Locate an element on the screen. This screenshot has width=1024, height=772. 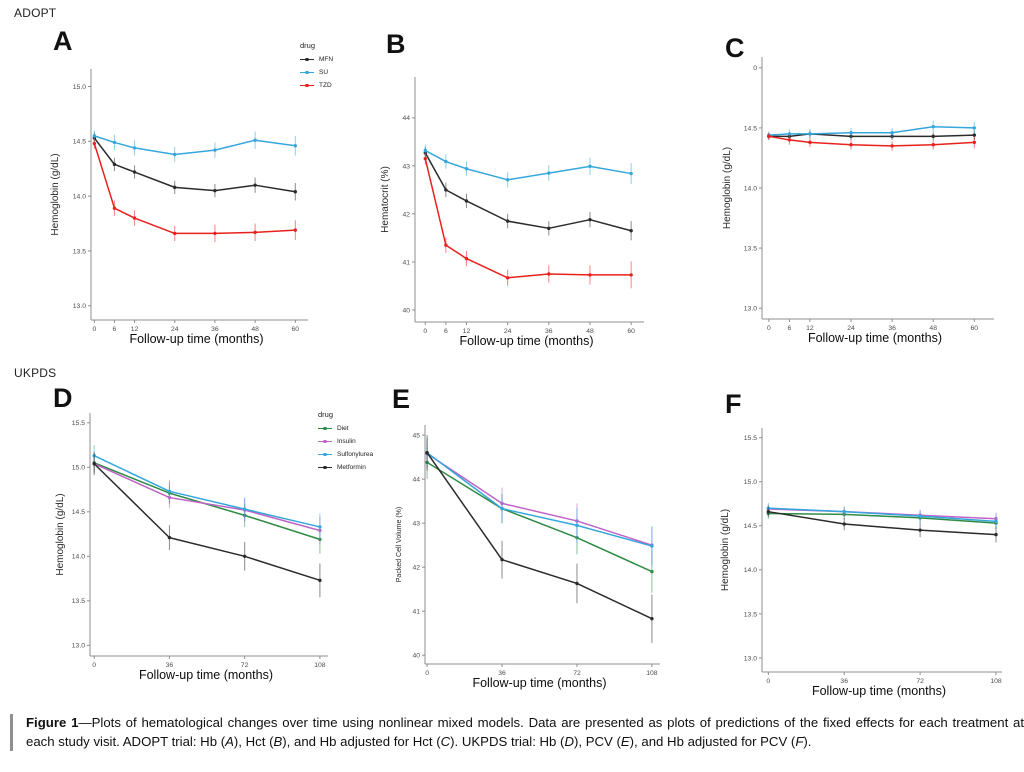
caption-segment: ), and Hb adjusted for Hct ( is located at coordinates (361, 741).